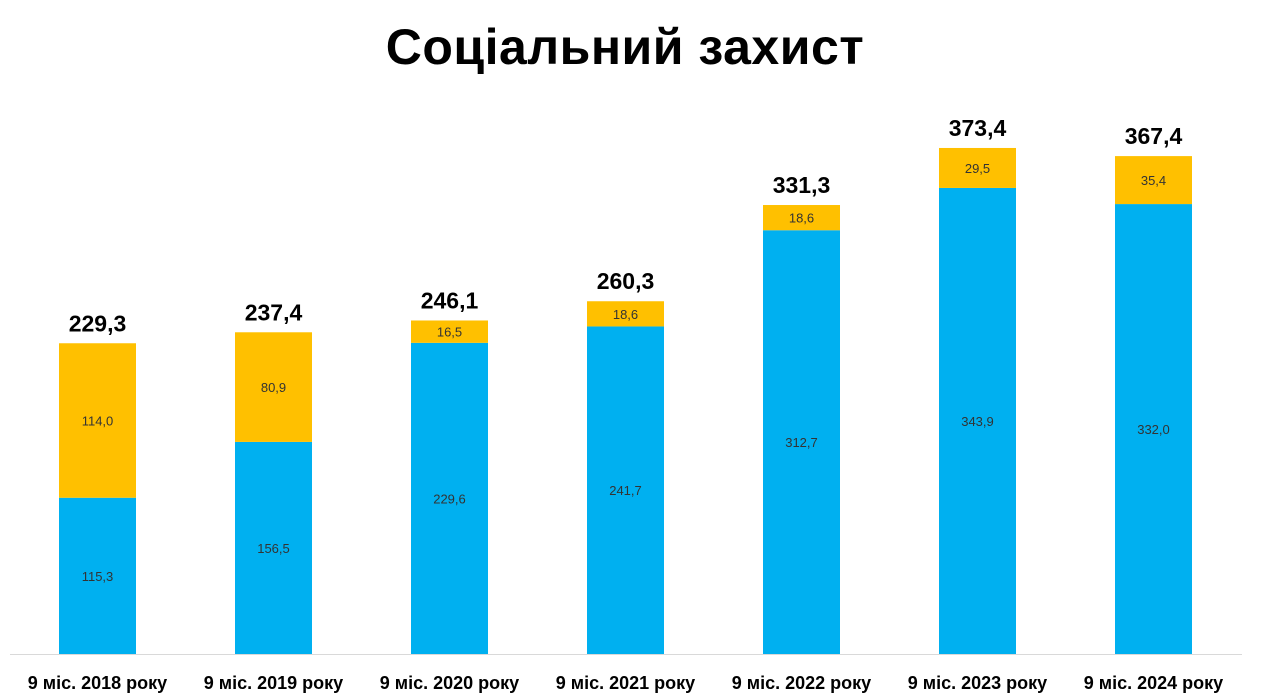 The width and height of the screenshot is (1266, 698). Describe the element at coordinates (273, 683) in the screenshot. I see `x-tick-label-1: 9 міс. 2019 року` at that location.